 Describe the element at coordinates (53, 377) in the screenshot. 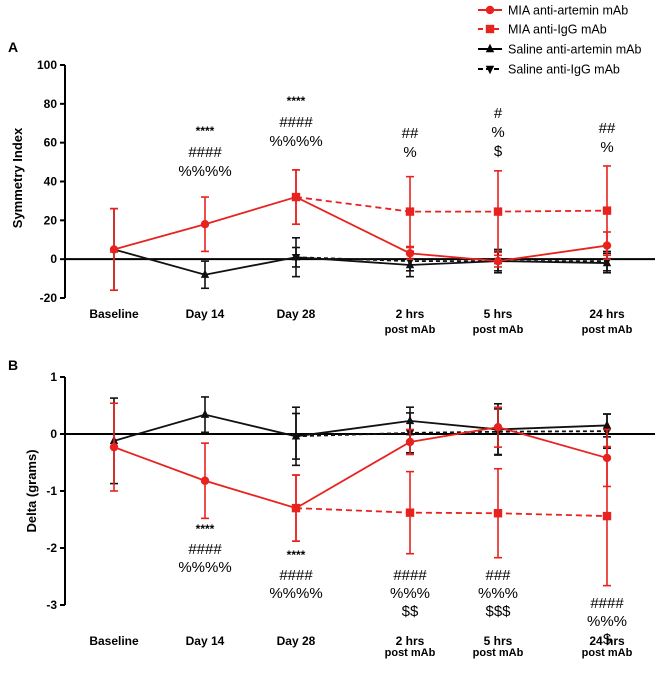

I see `y-tick-label: 1` at that location.